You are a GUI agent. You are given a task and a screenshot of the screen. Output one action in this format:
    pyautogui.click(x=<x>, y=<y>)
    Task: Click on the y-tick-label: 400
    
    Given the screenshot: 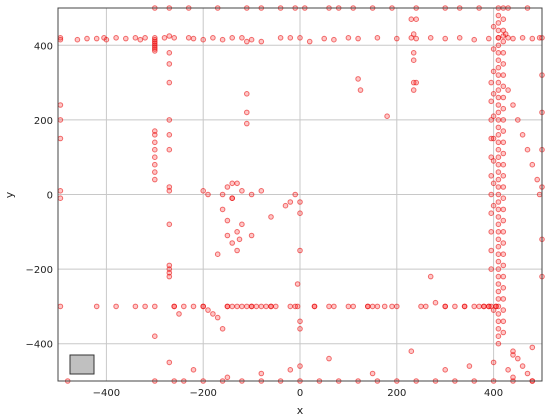 What is the action you would take?
    pyautogui.click(x=43, y=46)
    